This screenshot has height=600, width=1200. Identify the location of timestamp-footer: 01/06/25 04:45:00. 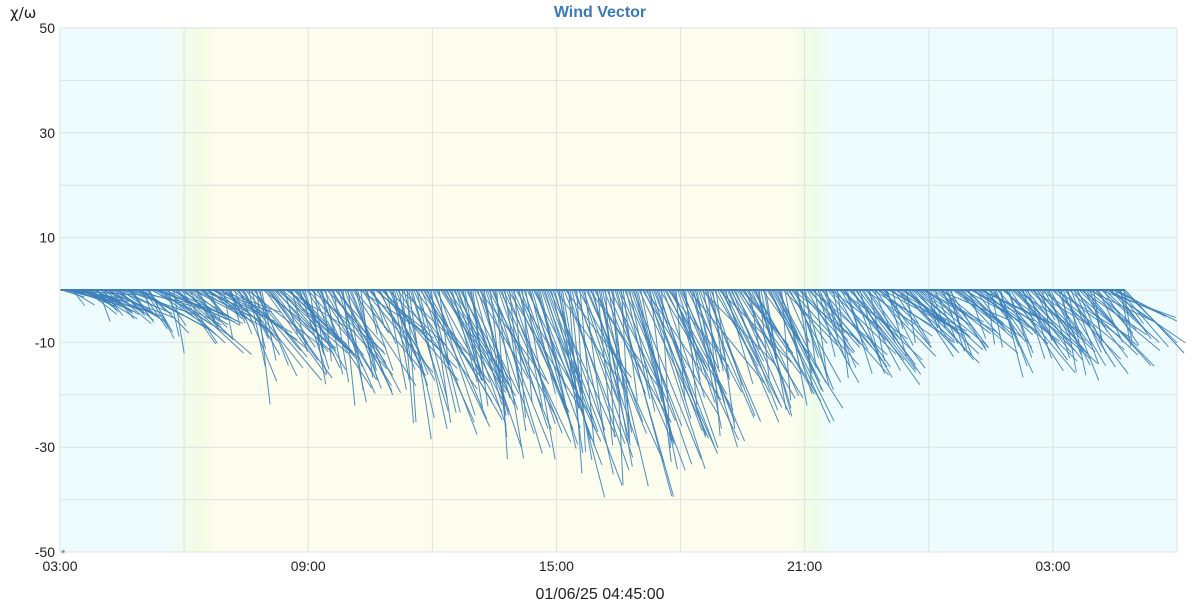
(599, 593).